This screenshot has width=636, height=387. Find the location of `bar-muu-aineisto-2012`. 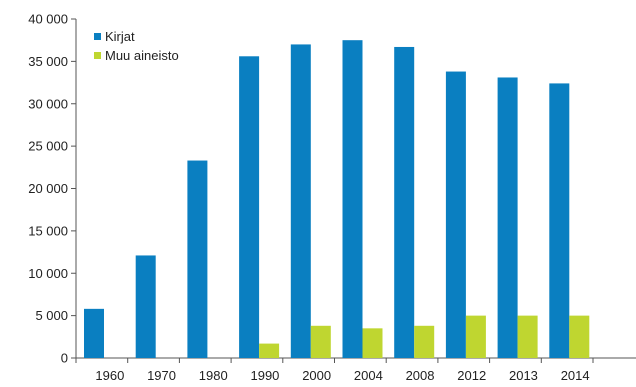

bar-muu-aineisto-2012 is located at coordinates (475, 336).